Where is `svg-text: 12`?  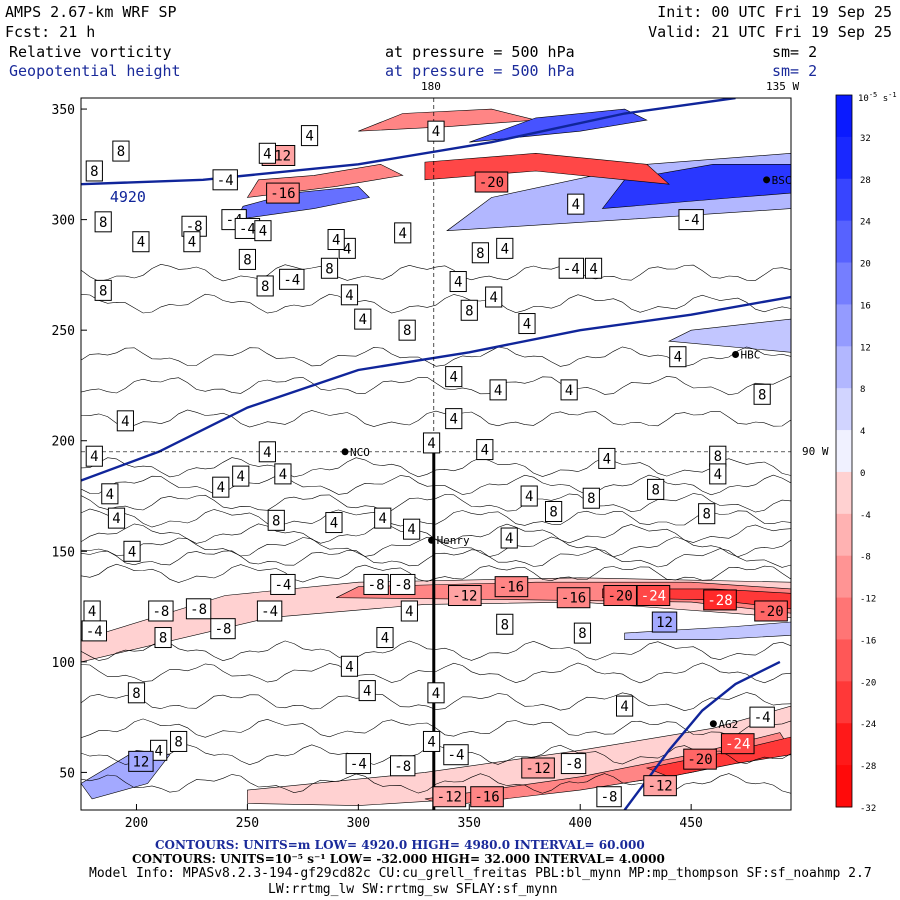 svg-text: 12 is located at coordinates (140, 762).